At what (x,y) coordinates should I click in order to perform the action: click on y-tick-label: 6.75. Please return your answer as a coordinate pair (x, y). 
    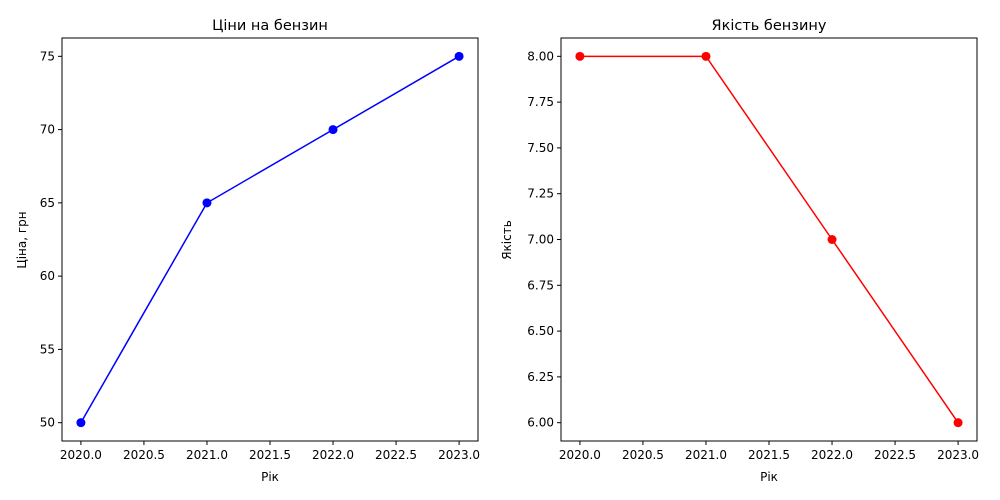
    Looking at the image, I should click on (540, 285).